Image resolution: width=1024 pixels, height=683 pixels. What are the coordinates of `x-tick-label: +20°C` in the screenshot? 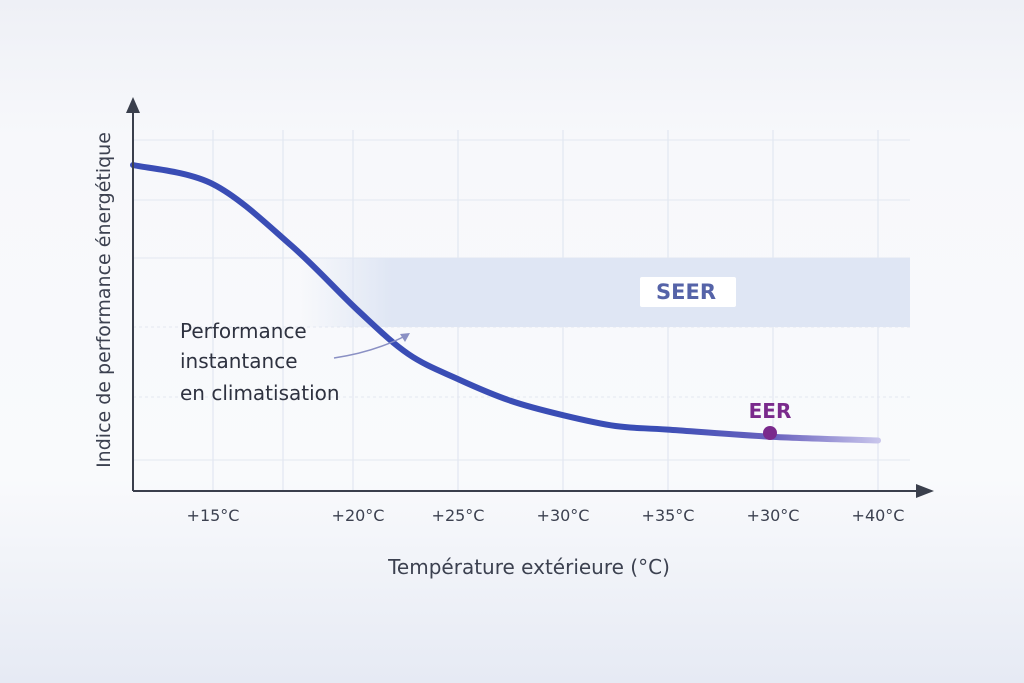 It's located at (358, 515).